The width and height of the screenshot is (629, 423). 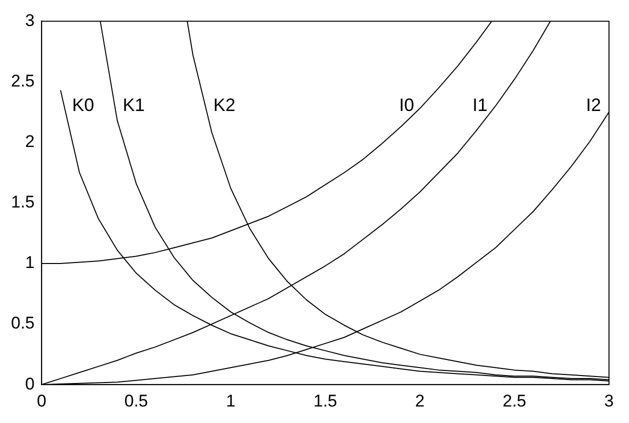 What do you see at coordinates (30, 384) in the screenshot?
I see `y-tick-label: 0` at bounding box center [30, 384].